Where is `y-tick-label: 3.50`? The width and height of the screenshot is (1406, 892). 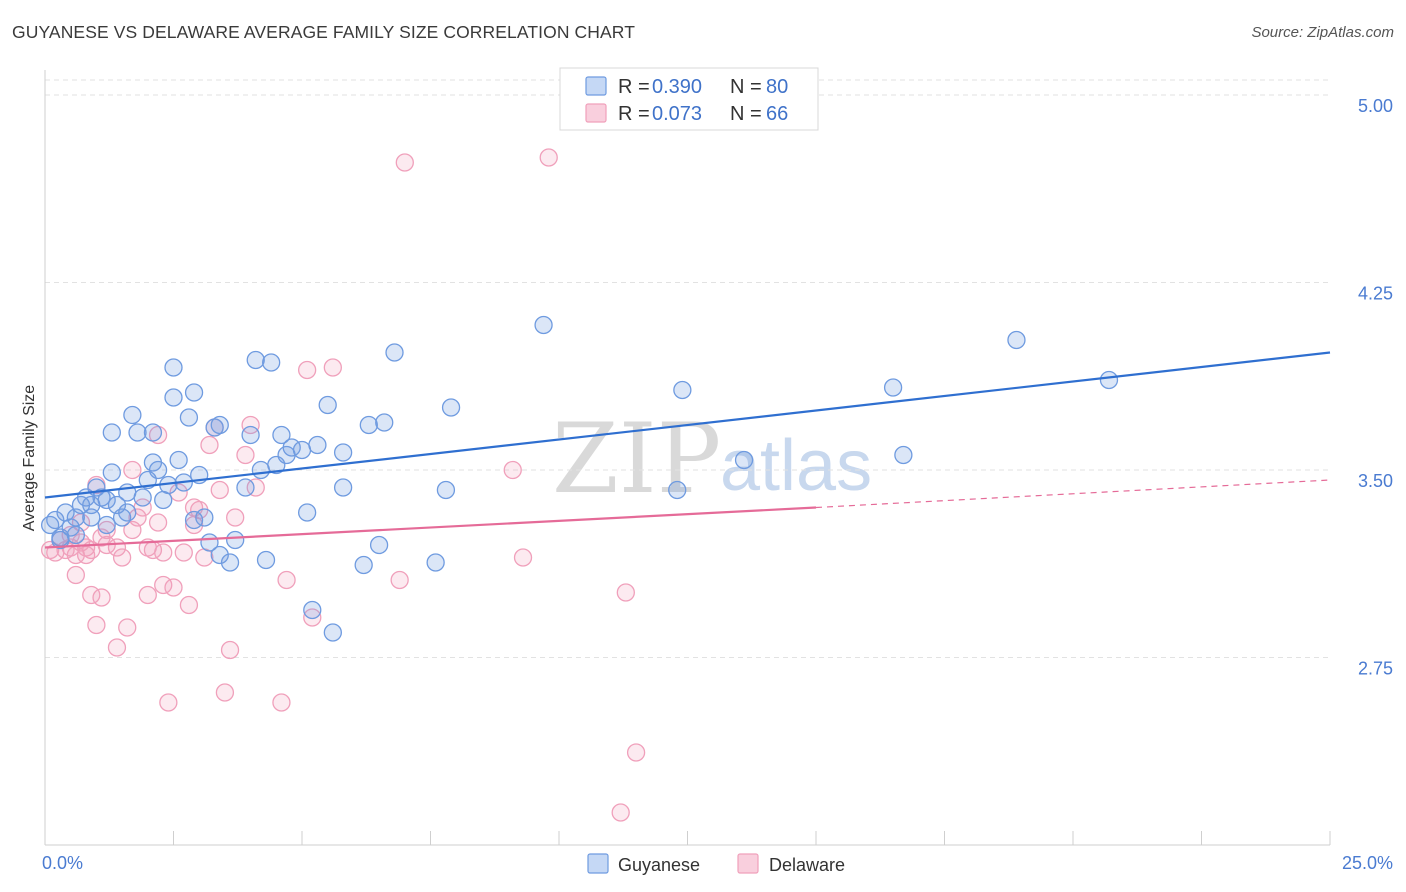 y-tick-label: 3.50 is located at coordinates (1375, 481).